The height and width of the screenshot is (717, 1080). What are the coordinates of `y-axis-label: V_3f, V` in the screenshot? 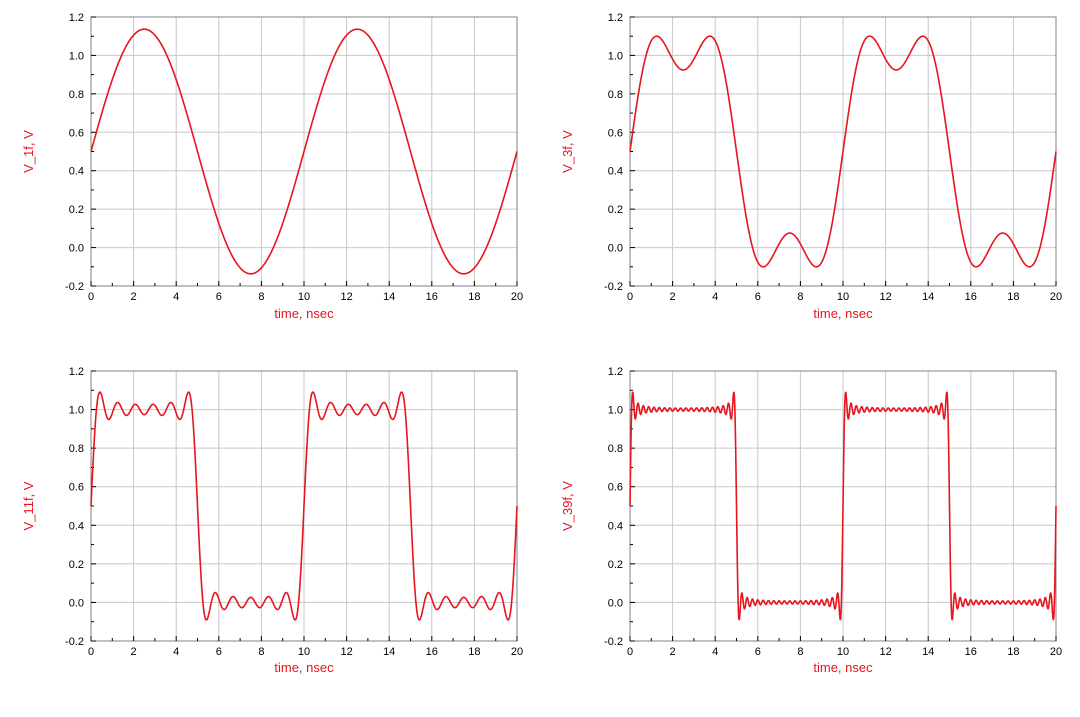 It's located at (567, 151).